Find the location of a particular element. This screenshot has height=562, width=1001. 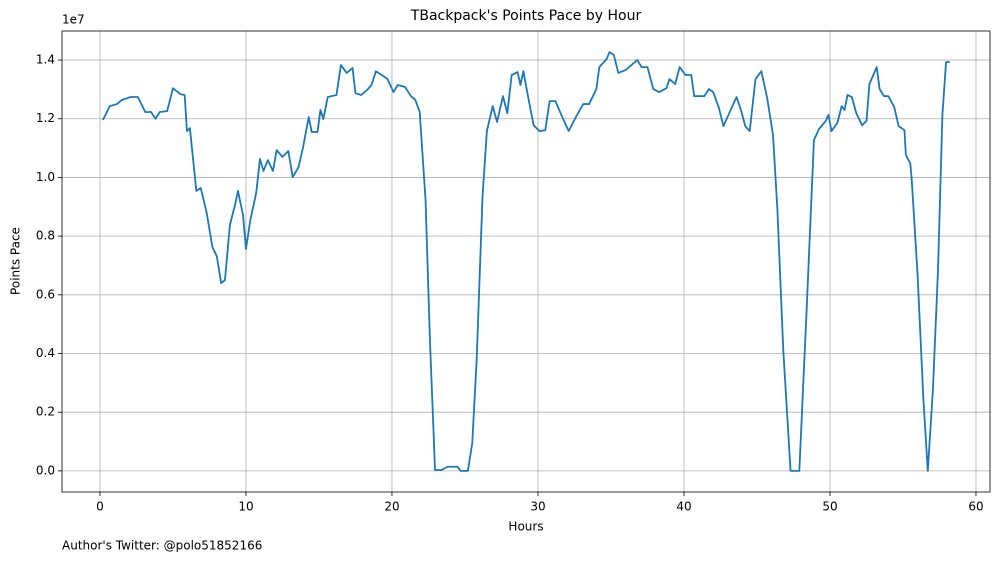

y-offset-label: 1e7 is located at coordinates (73, 20).